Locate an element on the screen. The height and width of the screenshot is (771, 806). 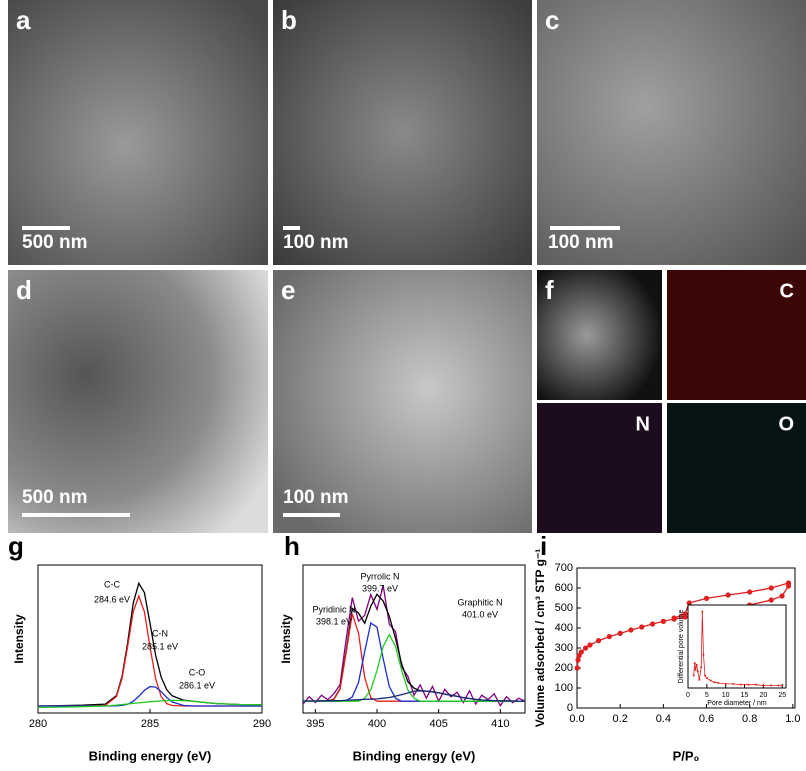
x-tick-label: 0.4 is located at coordinates (663, 719).